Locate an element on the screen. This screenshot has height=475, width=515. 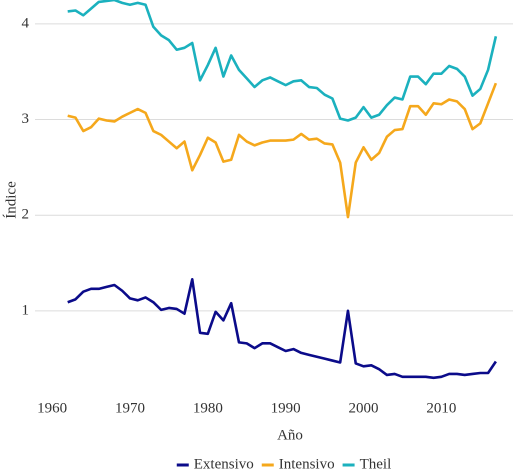
x-tick-label: 2010 is located at coordinates (441, 408).